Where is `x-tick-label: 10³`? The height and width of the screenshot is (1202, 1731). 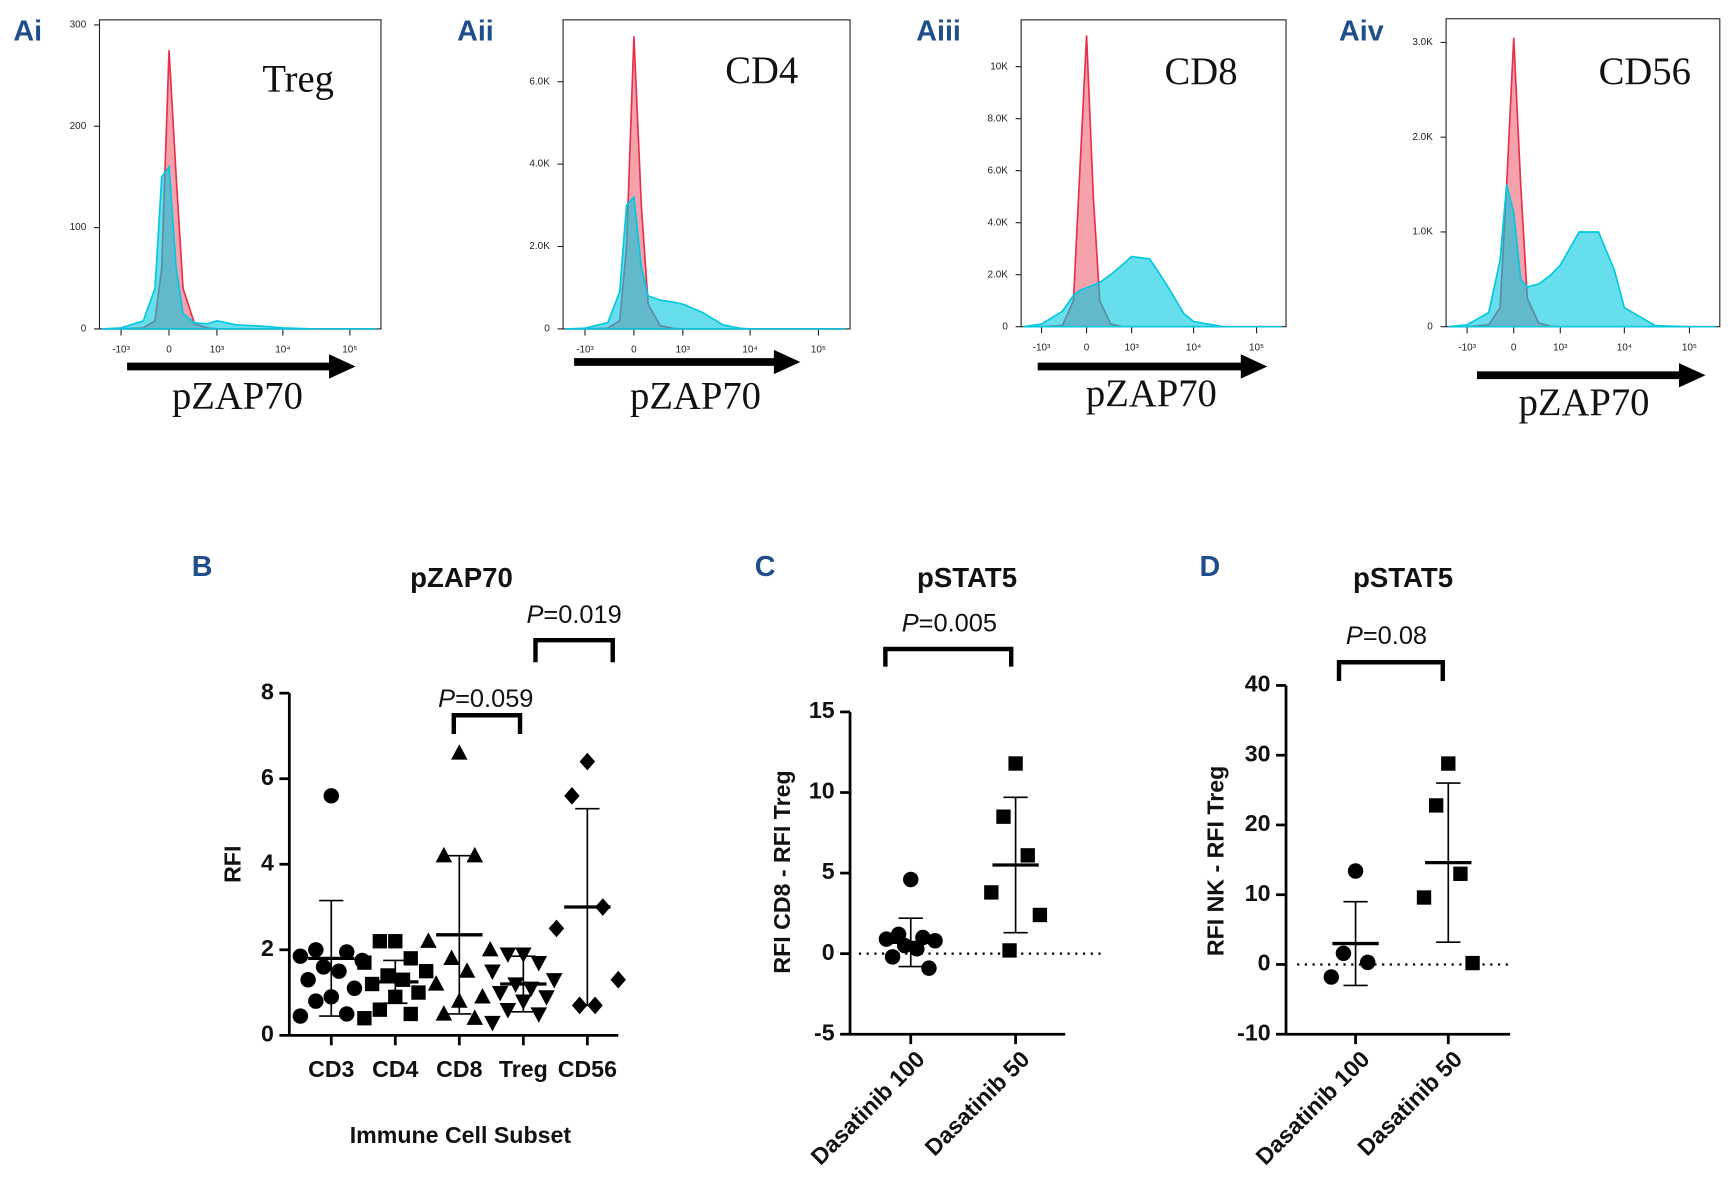
x-tick-label: 10³ is located at coordinates (217, 350).